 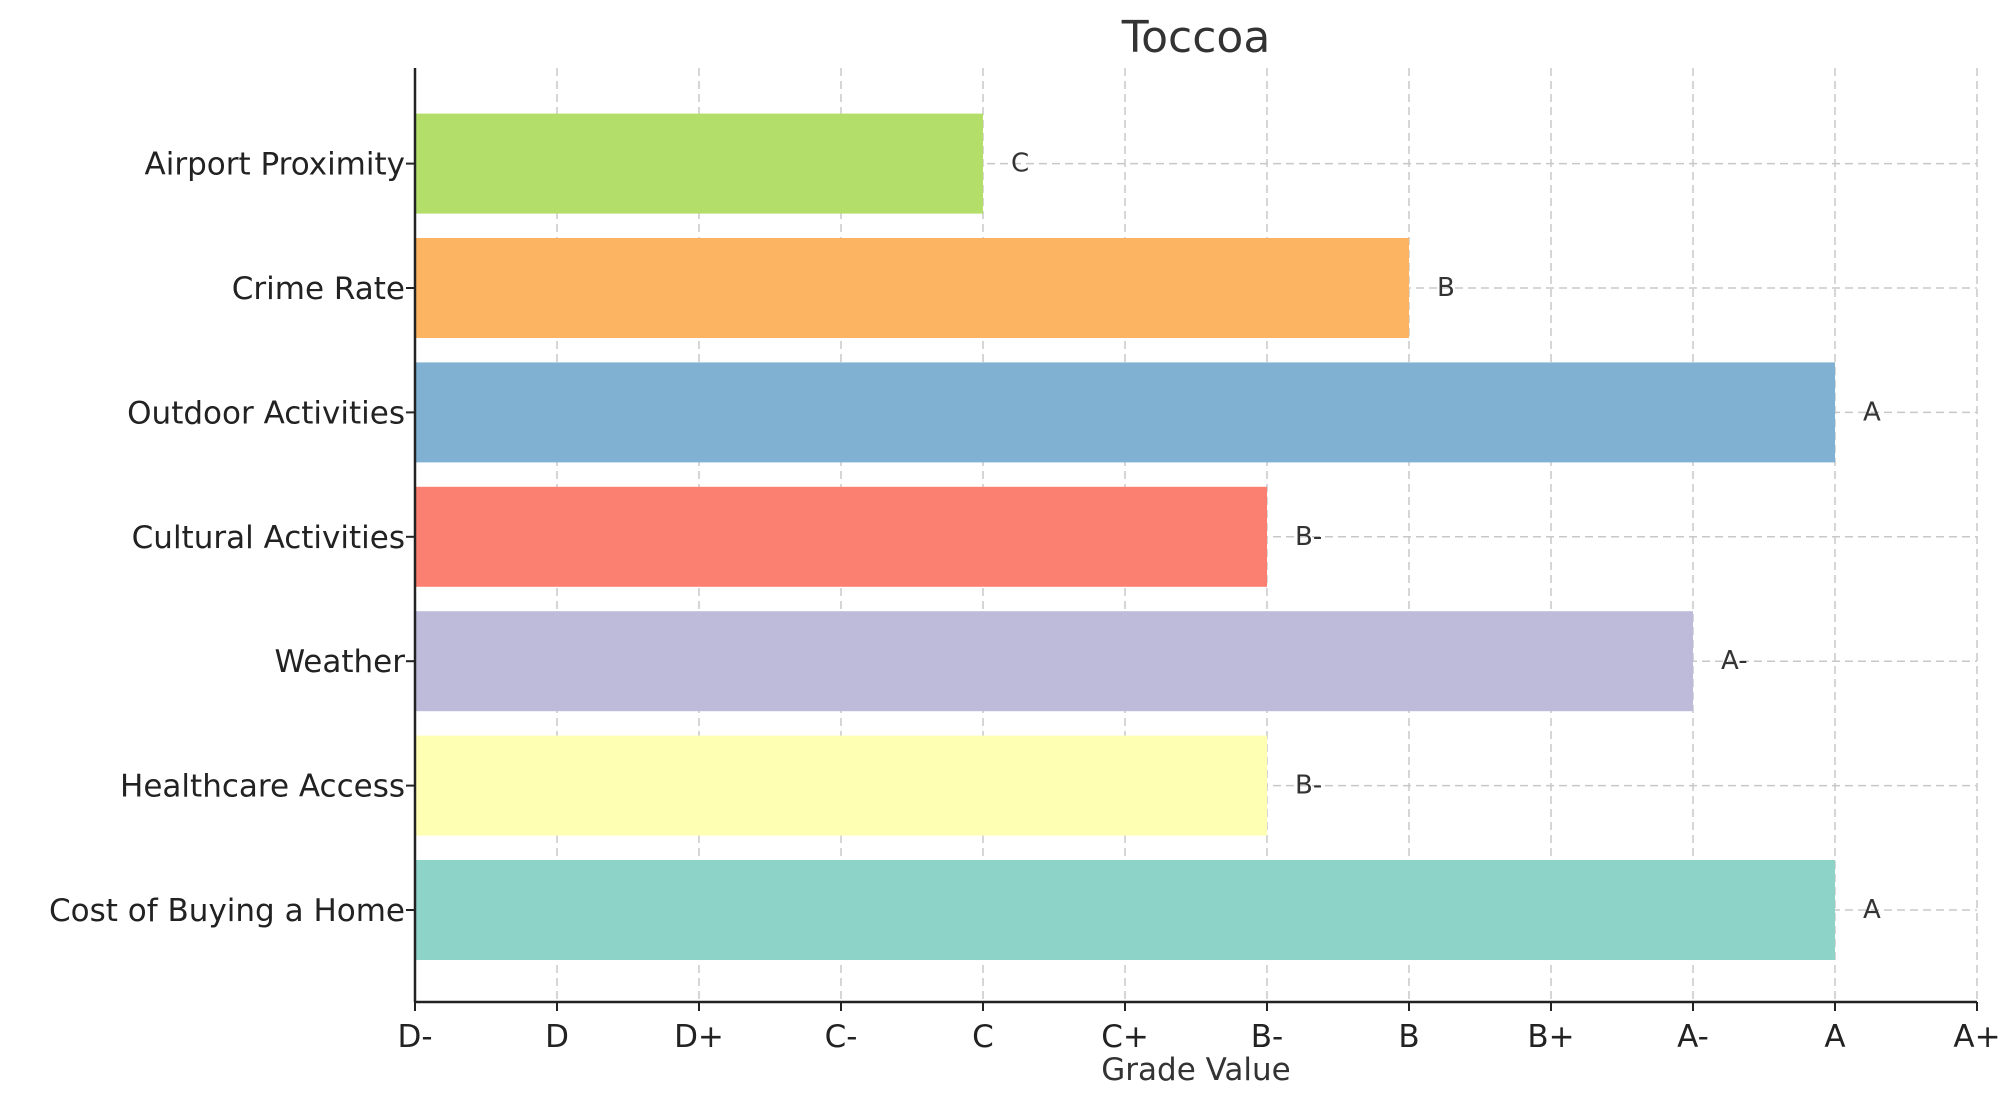 What do you see at coordinates (339, 662) in the screenshot?
I see `y-tick-label: Weather` at bounding box center [339, 662].